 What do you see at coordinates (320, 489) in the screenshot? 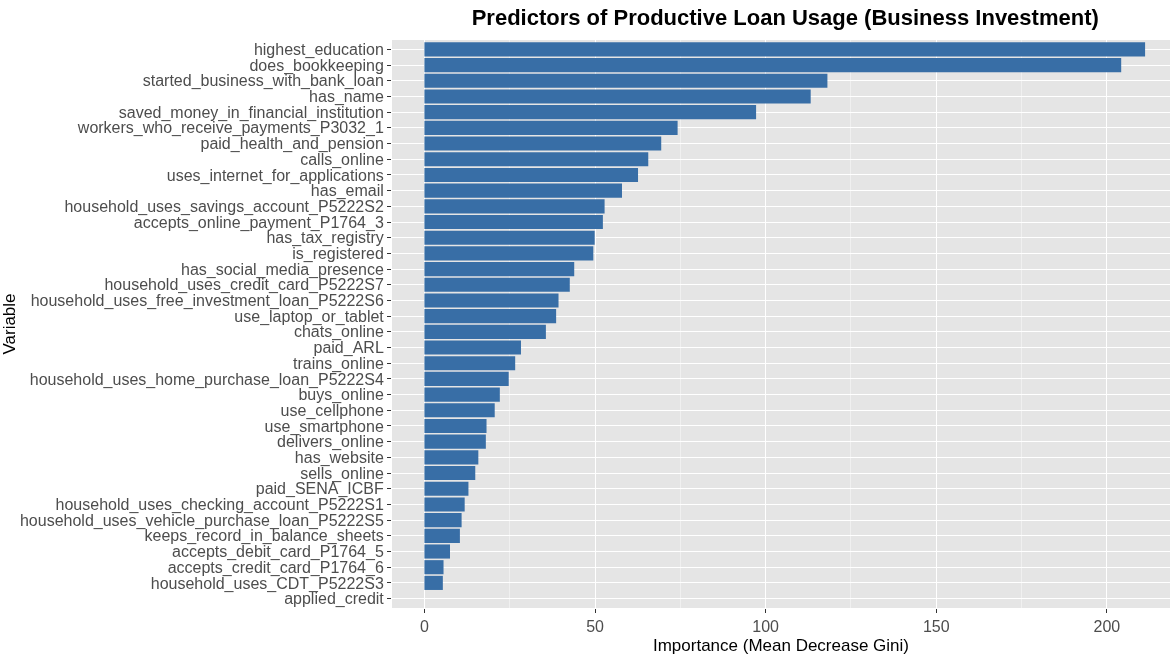
I see `y-tick-label: paid_SENA_ICBF` at bounding box center [320, 489].